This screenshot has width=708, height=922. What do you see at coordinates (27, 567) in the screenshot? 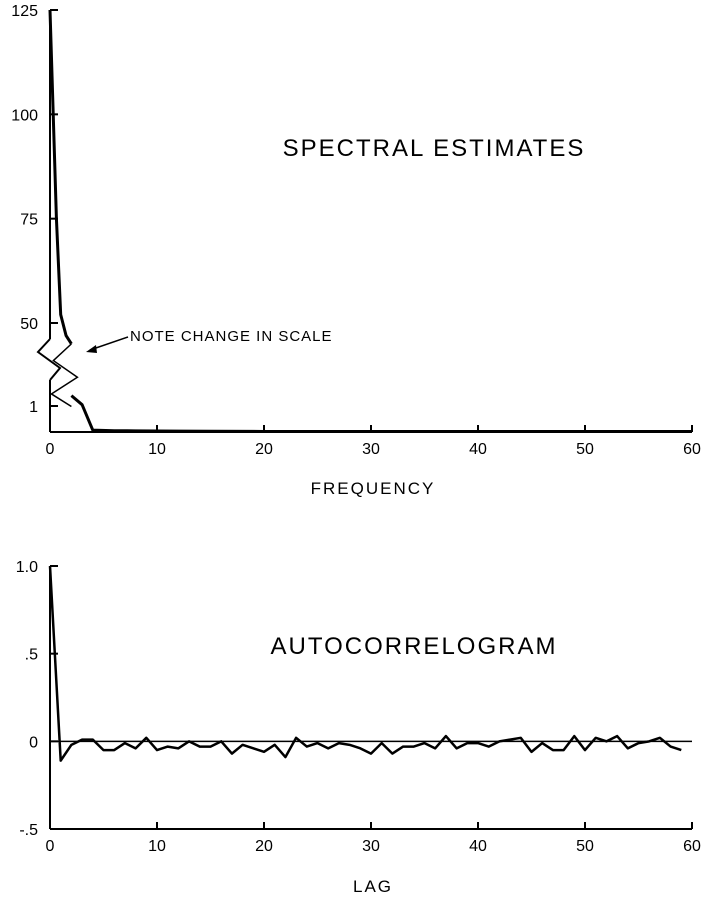
I see `y-tick-label: 1.0` at bounding box center [27, 567].